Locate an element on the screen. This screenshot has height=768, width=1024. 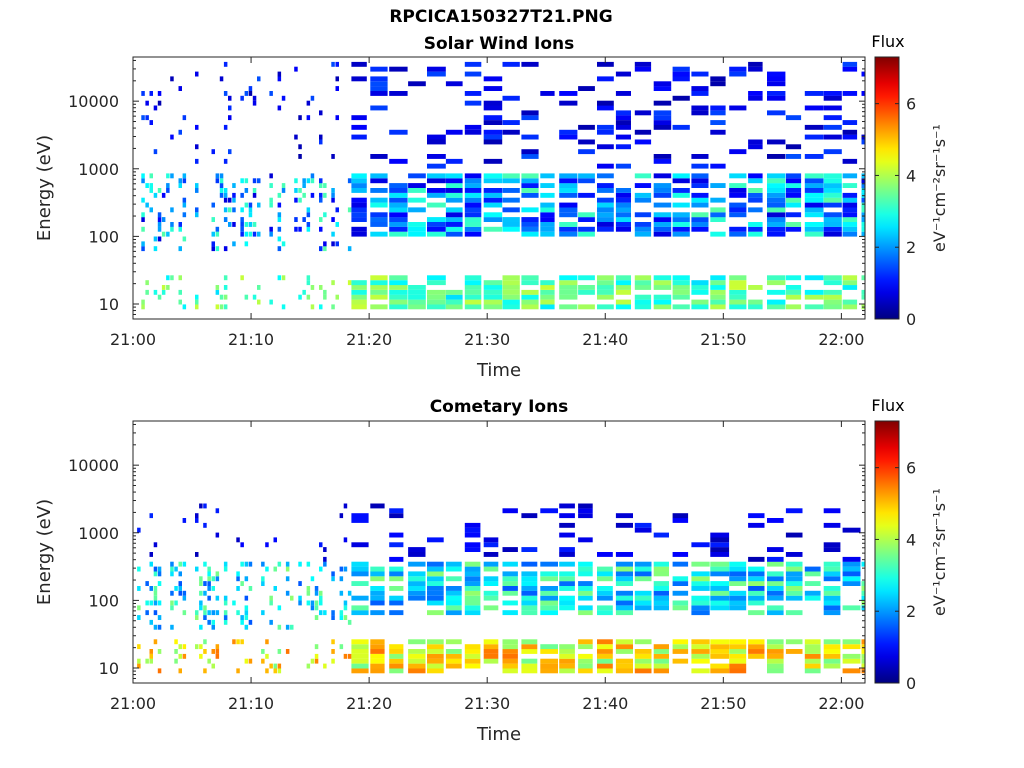
colorbar-title: Flux is located at coordinates (887, 41).